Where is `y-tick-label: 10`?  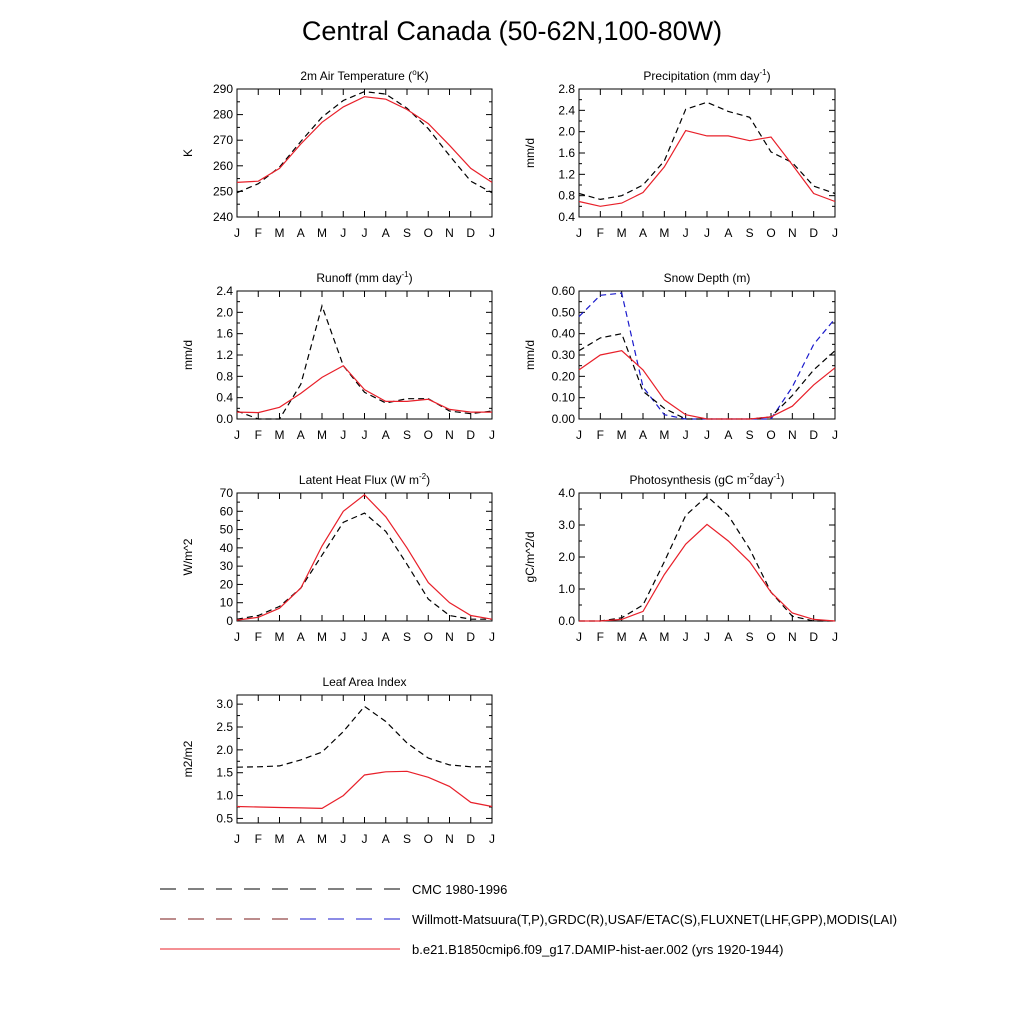 y-tick-label: 10 is located at coordinates (227, 603).